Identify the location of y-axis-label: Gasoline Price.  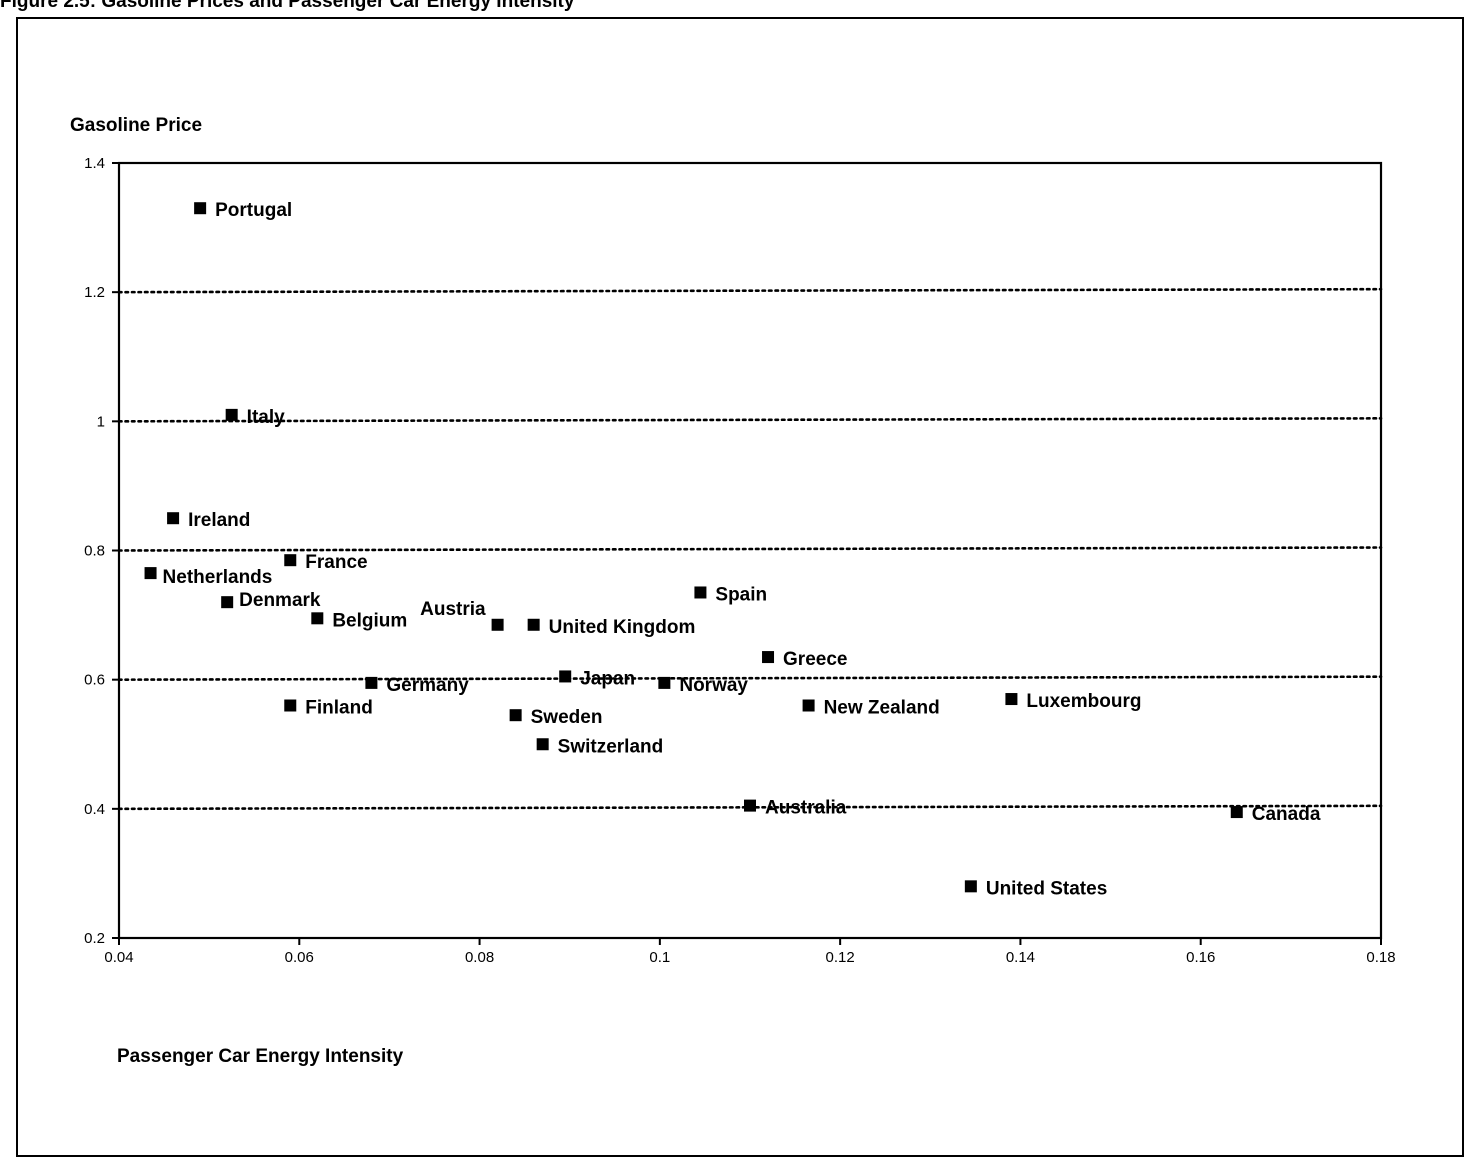
(136, 125).